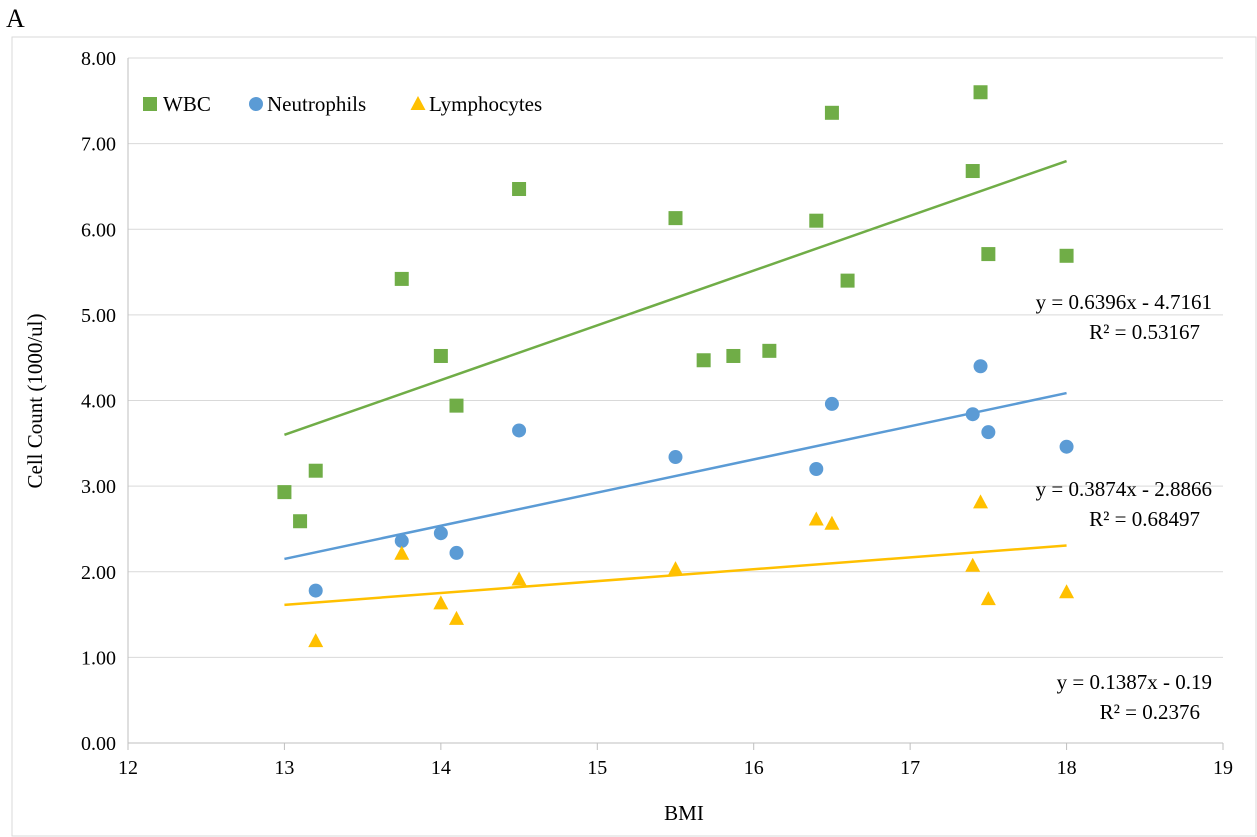  Describe the element at coordinates (1144, 519) in the screenshot. I see `trendline-r2-neutrophils: R² = 0.68497` at that location.